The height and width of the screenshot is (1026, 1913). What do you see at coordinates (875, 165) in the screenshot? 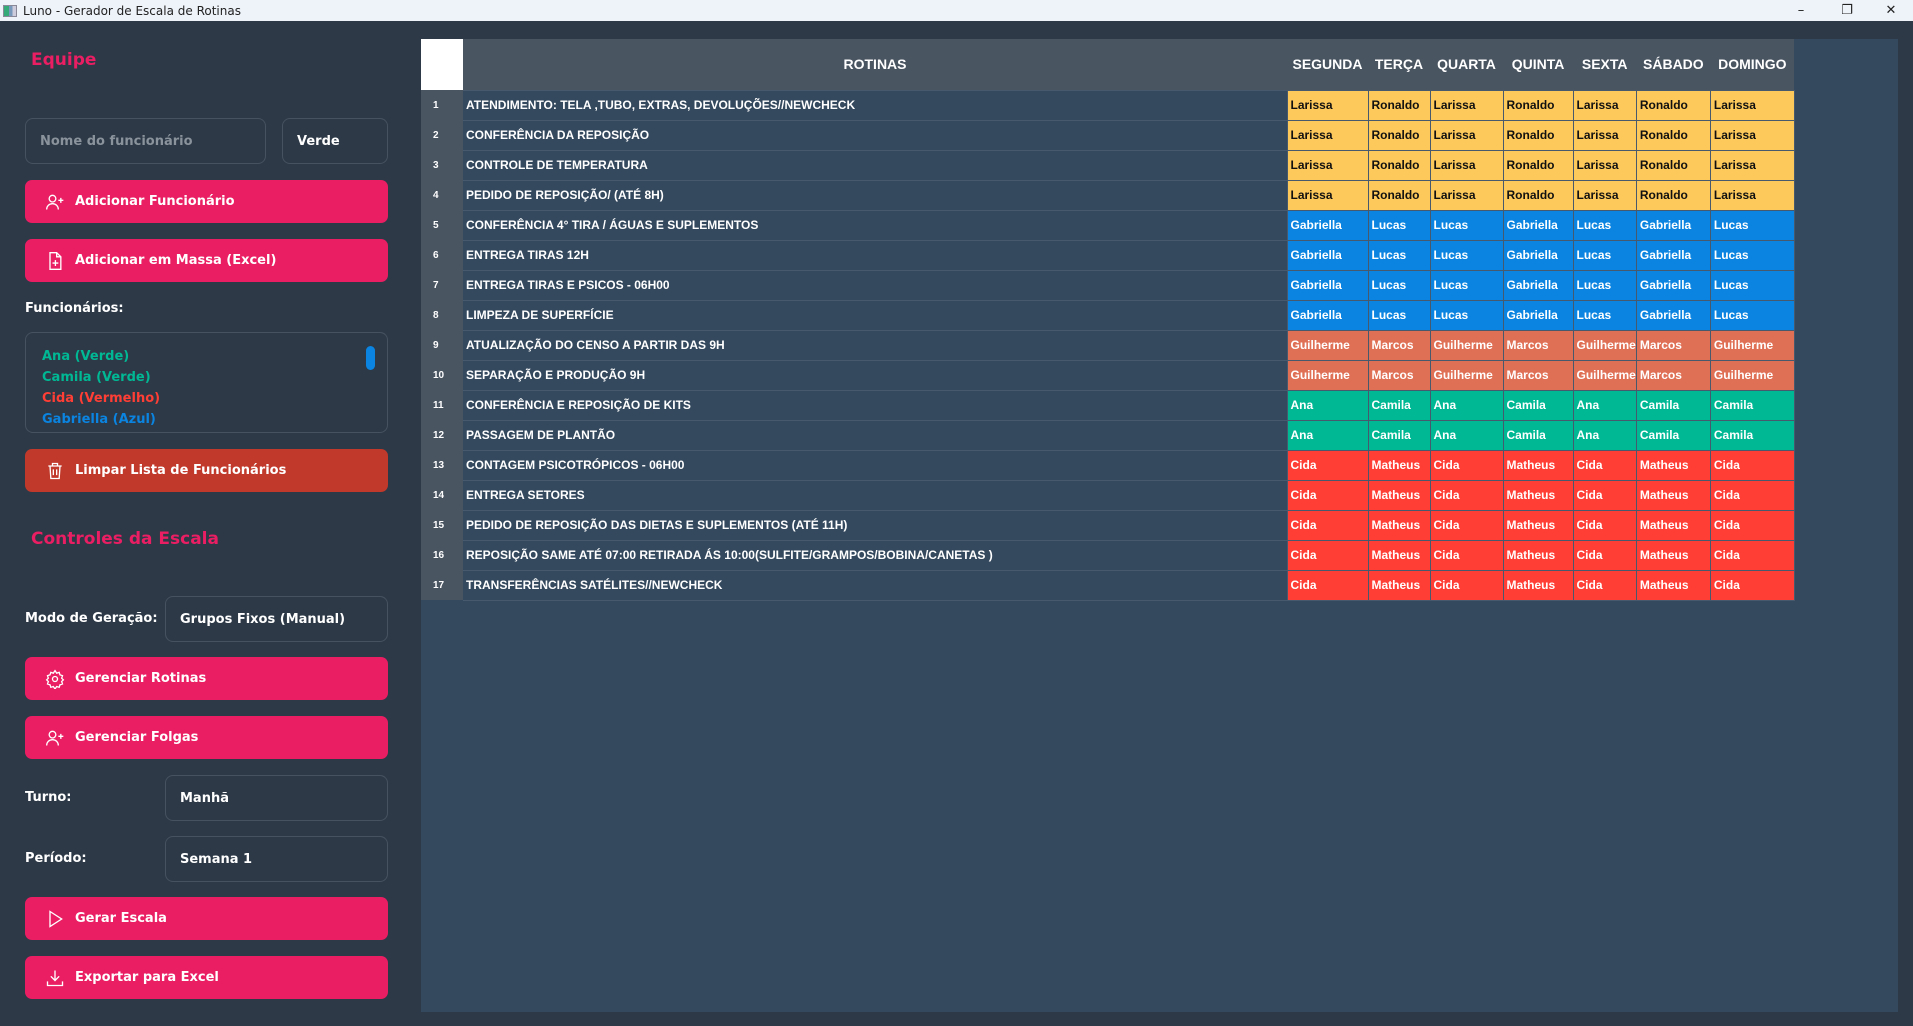
I see `routine-cell: CONTROLE DE TEMPERATURA` at bounding box center [875, 165].